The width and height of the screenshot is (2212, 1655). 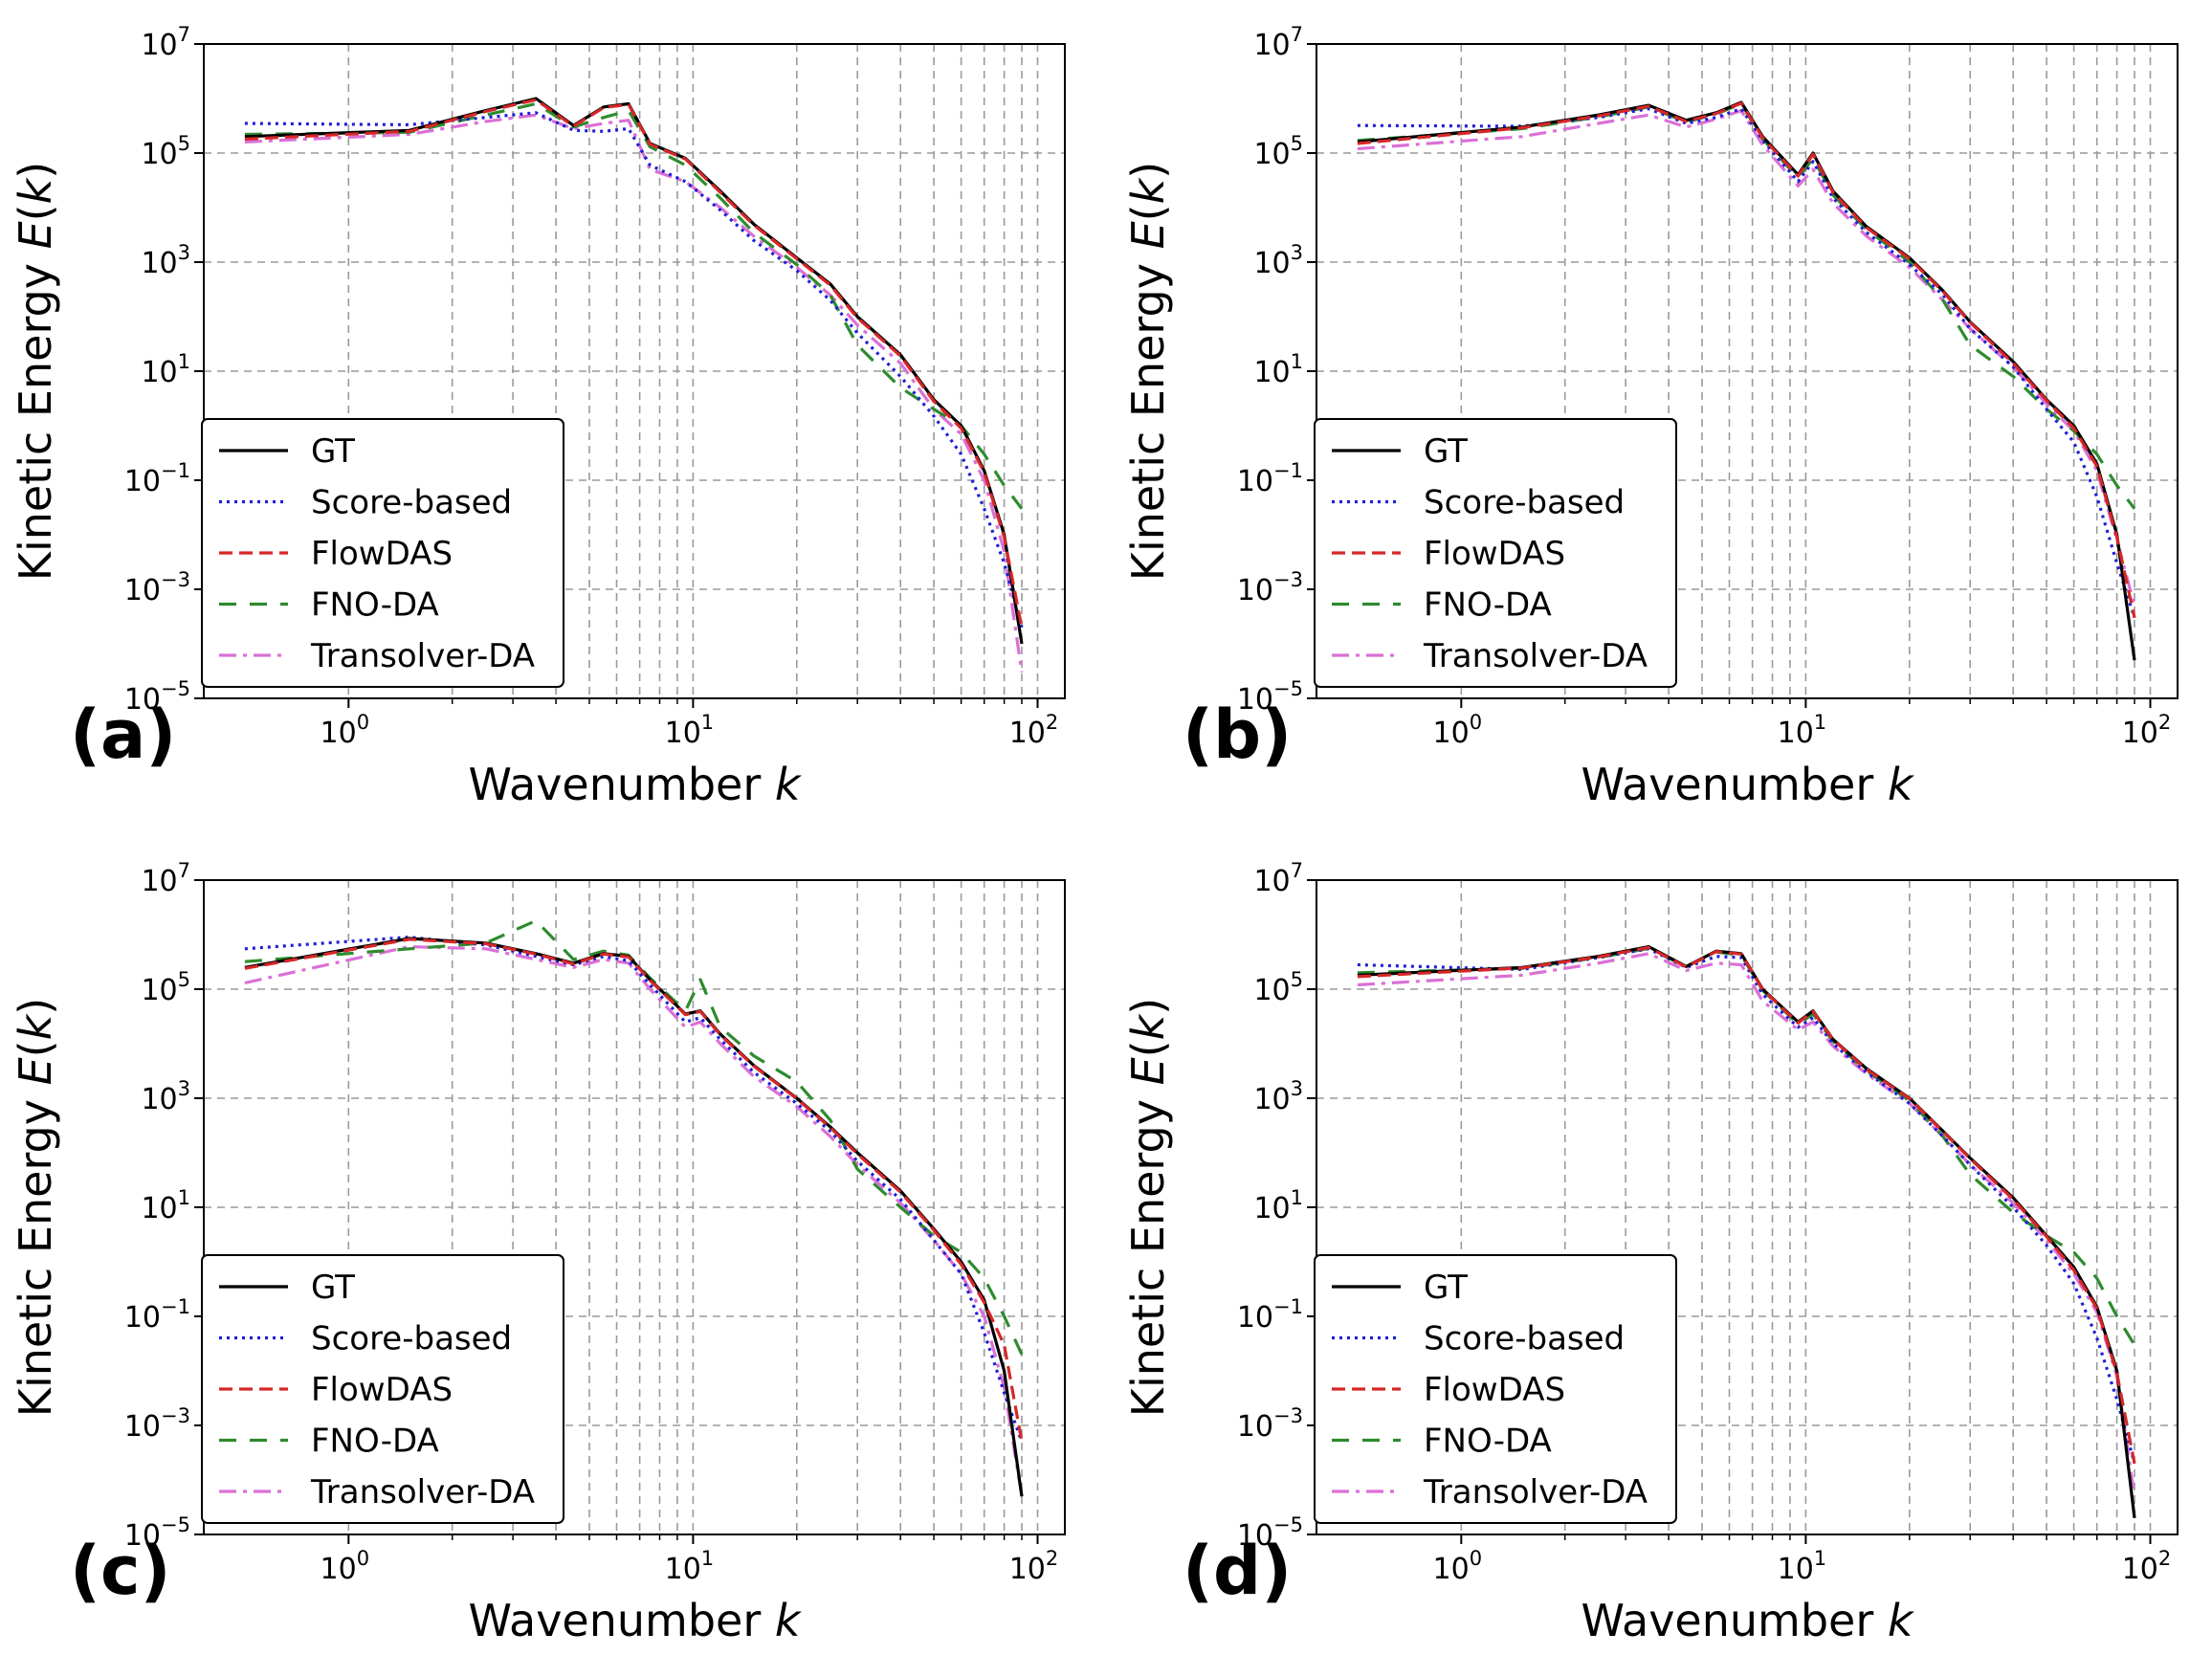 I want to click on y-axis-label: Kinetic Energy E(k), so click(x=1148, y=1207).